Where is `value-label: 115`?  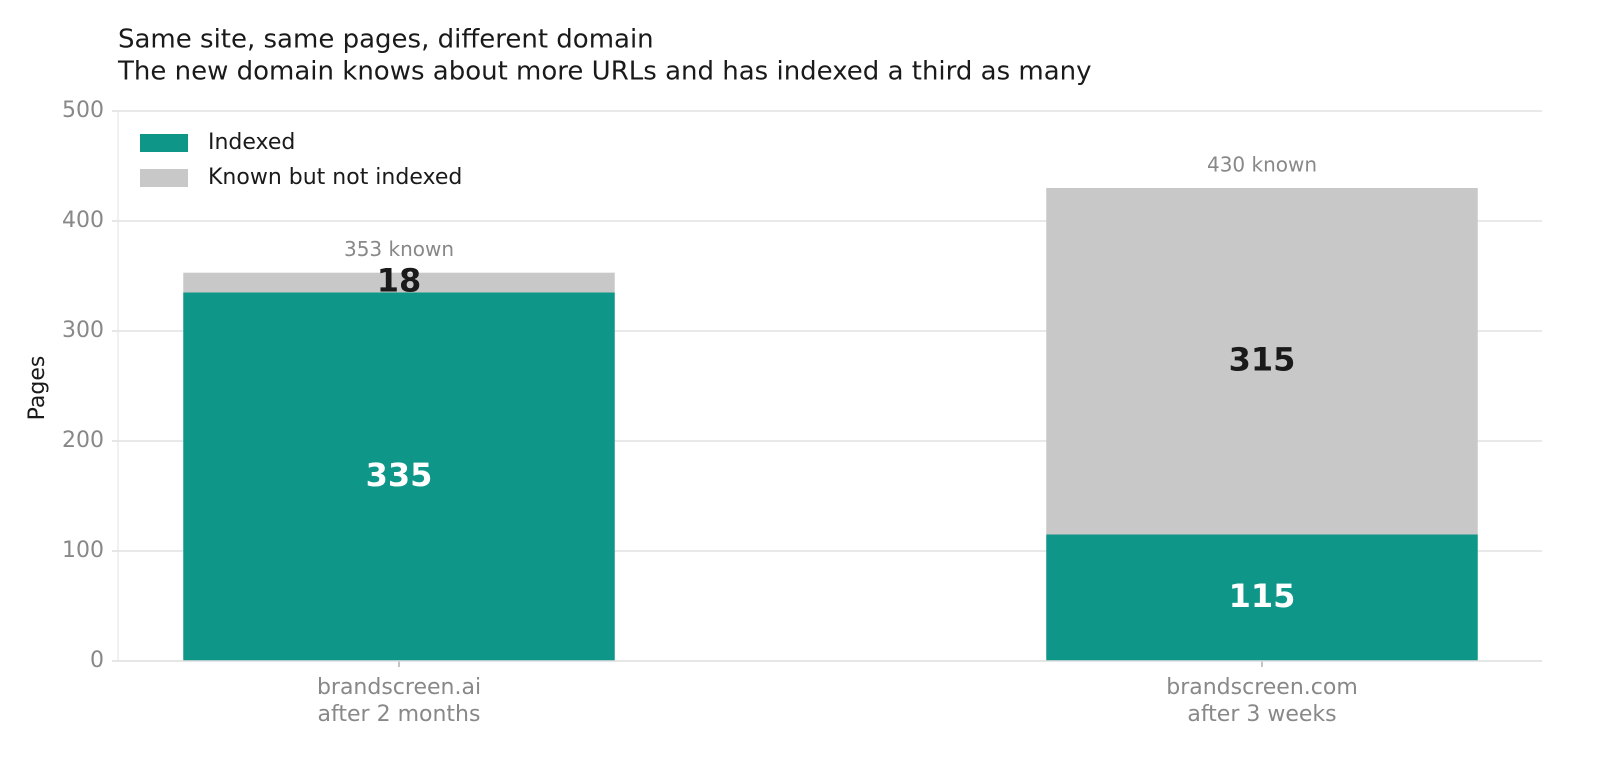
value-label: 115 is located at coordinates (1262, 596).